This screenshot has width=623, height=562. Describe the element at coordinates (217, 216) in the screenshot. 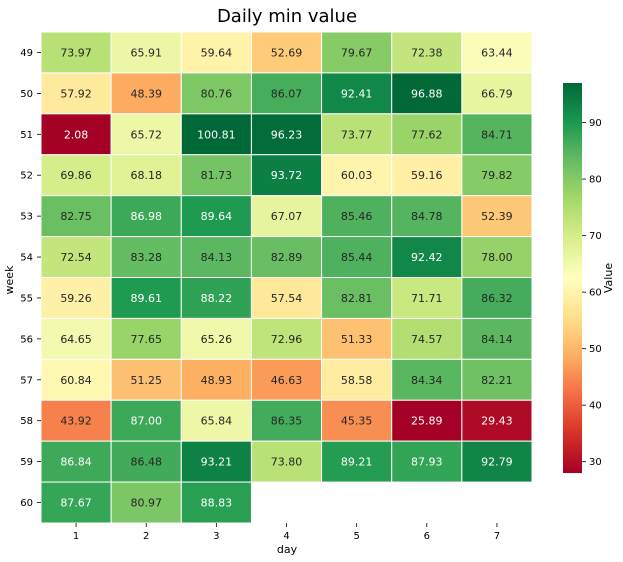

I see `cell-value-label: 89.64` at that location.